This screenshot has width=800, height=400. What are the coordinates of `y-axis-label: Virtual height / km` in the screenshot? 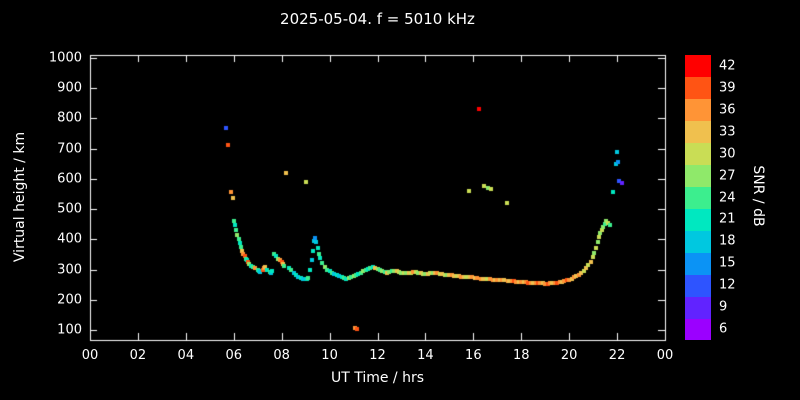 It's located at (20, 197).